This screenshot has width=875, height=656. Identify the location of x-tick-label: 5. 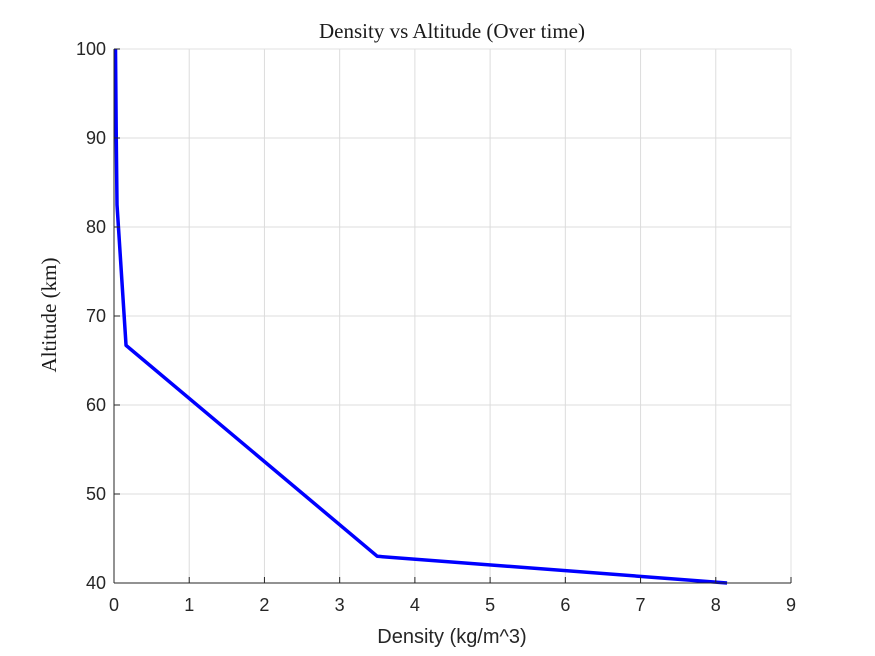
(490, 605).